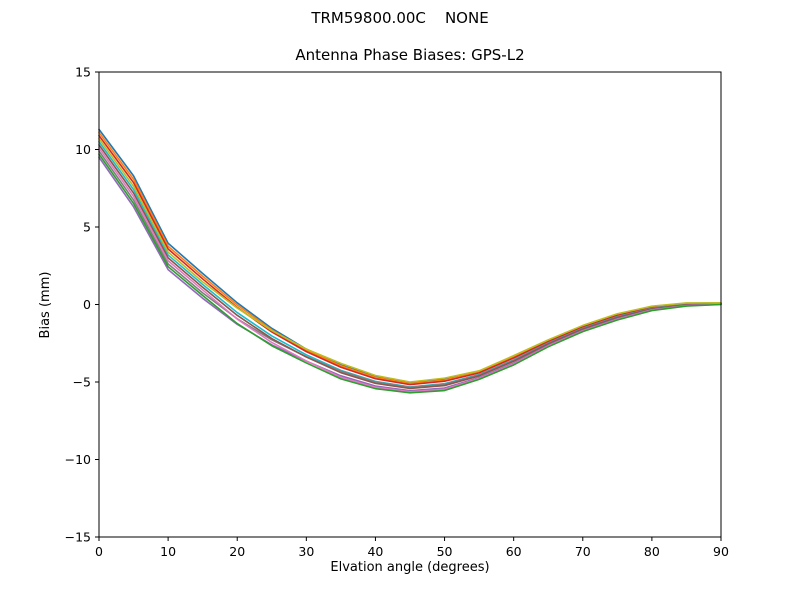 The image size is (800, 600). Describe the element at coordinates (583, 551) in the screenshot. I see `x-tick-label: 70` at that location.